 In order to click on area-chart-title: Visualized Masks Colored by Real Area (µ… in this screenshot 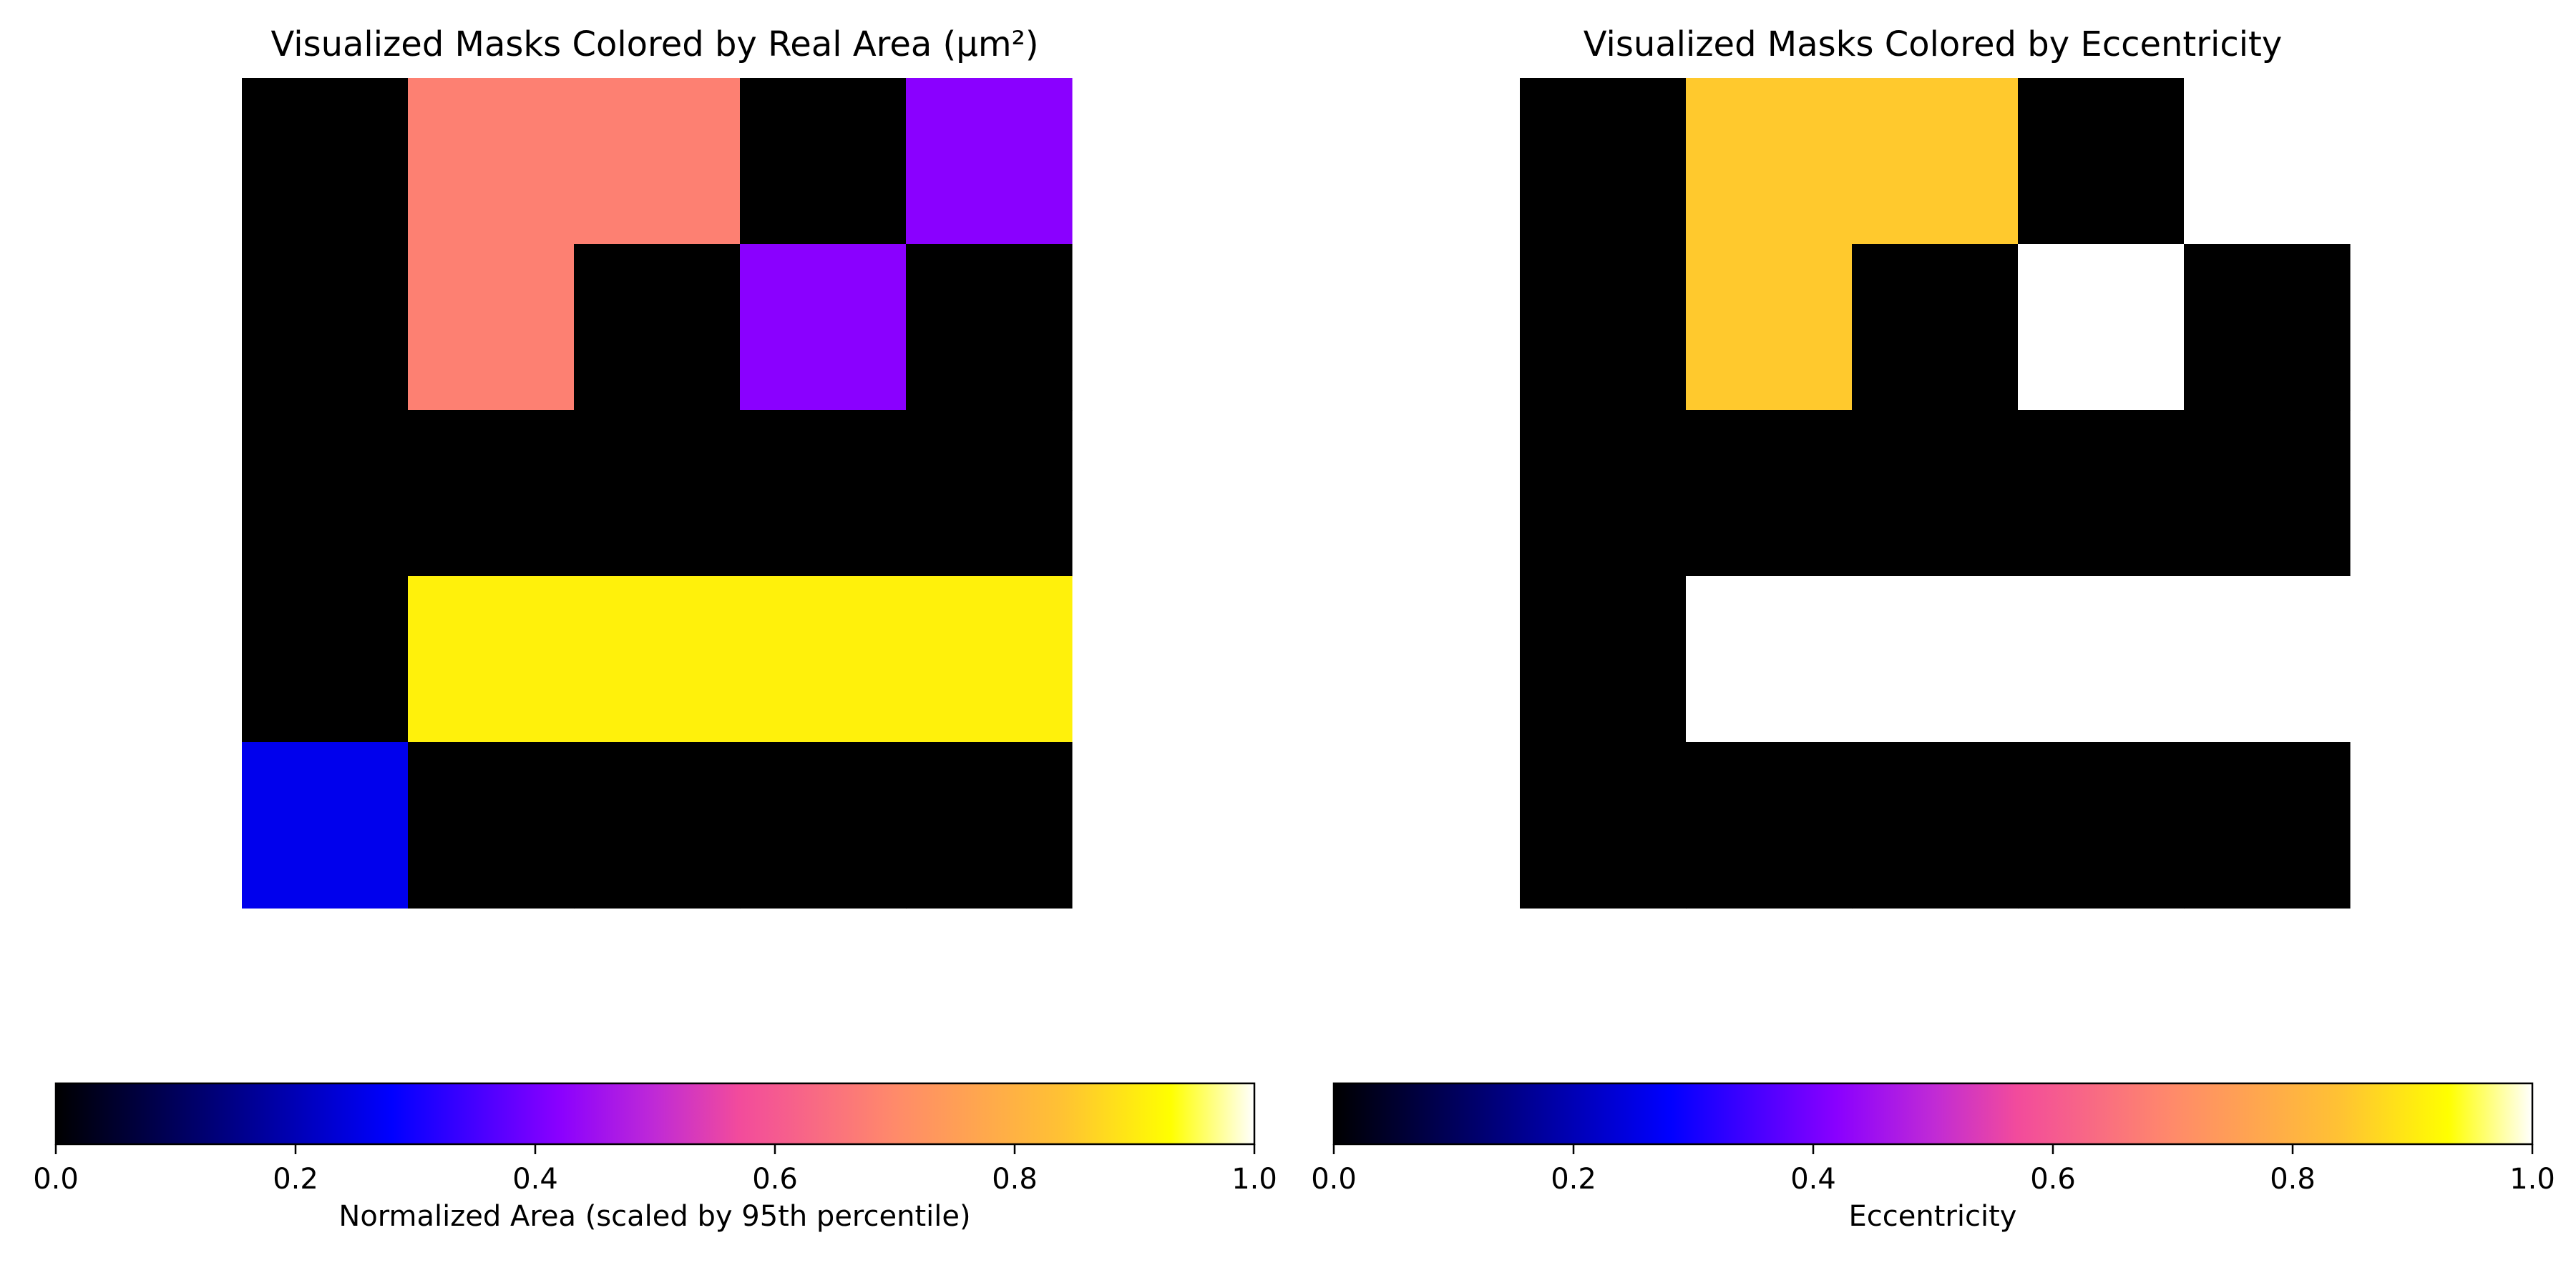, I will do `click(654, 44)`.